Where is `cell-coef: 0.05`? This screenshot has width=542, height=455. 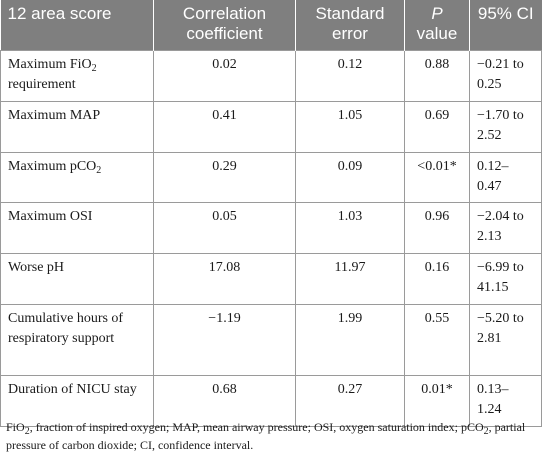 cell-coef: 0.05 is located at coordinates (224, 228).